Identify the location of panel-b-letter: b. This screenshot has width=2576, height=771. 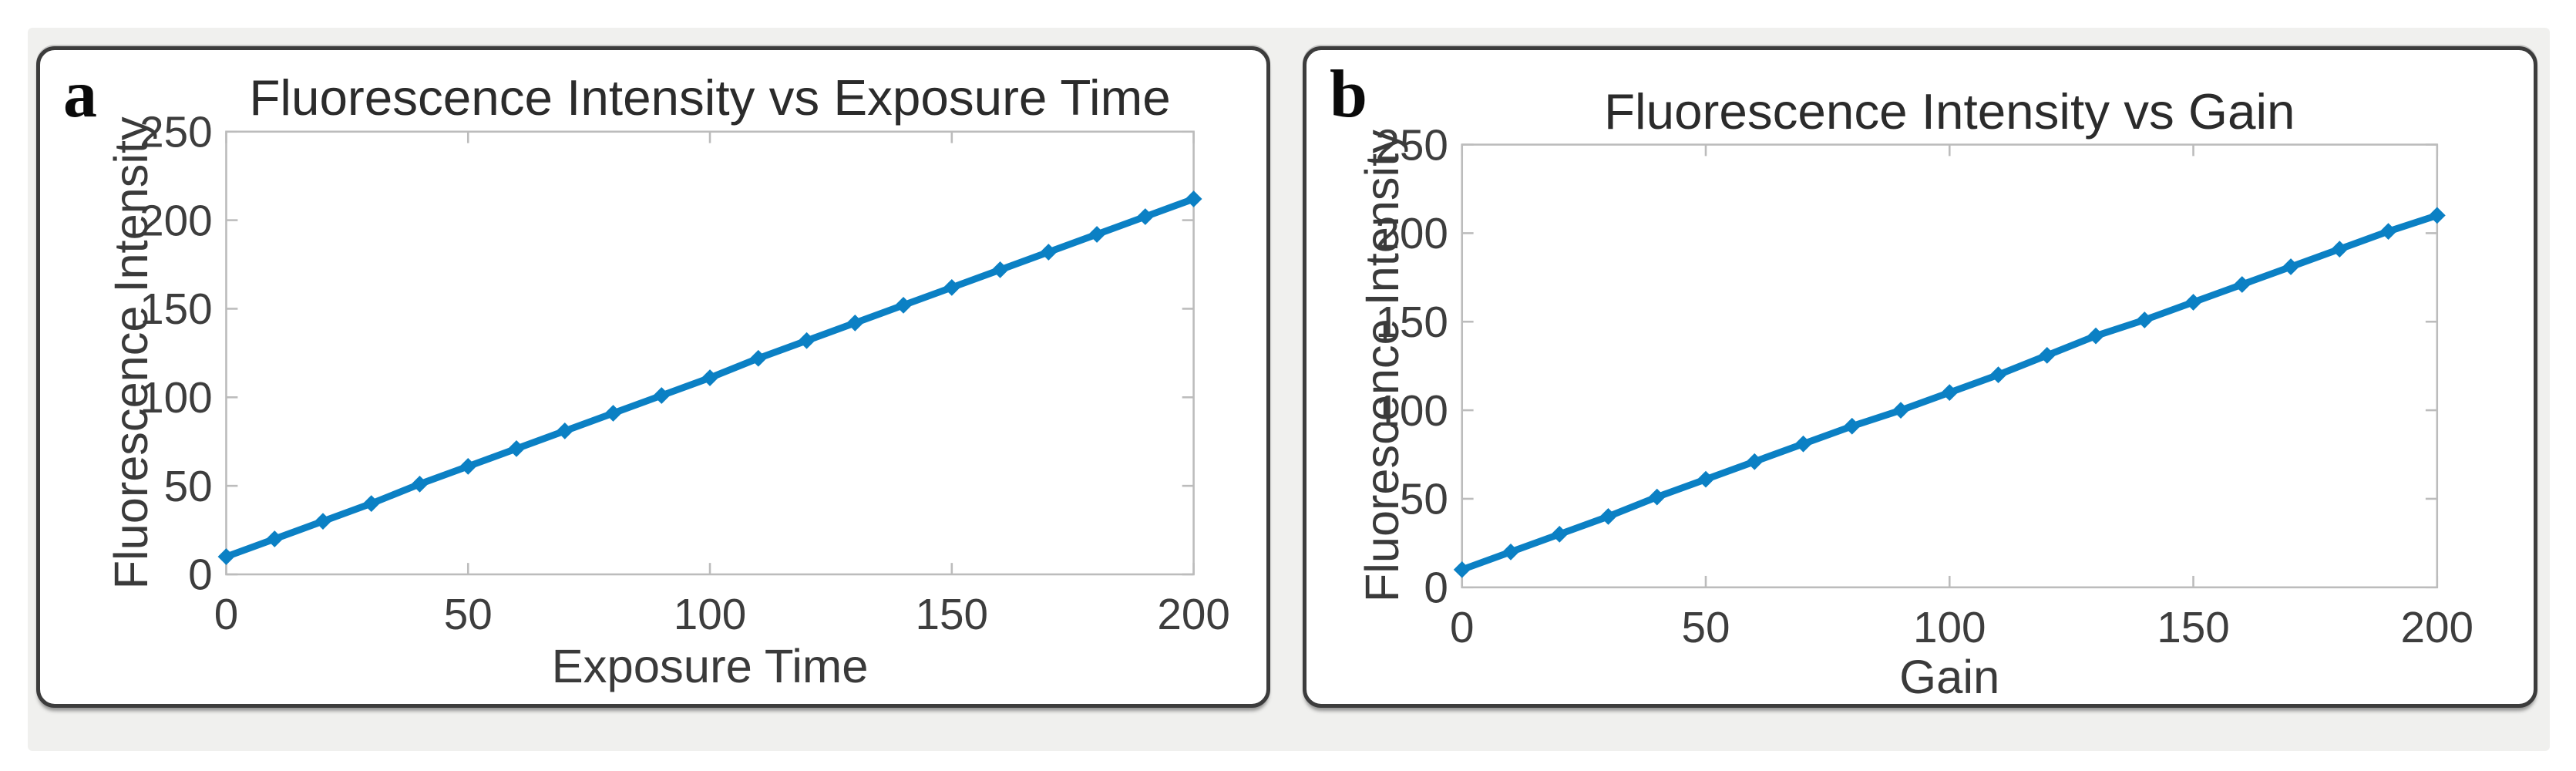
(1348, 94).